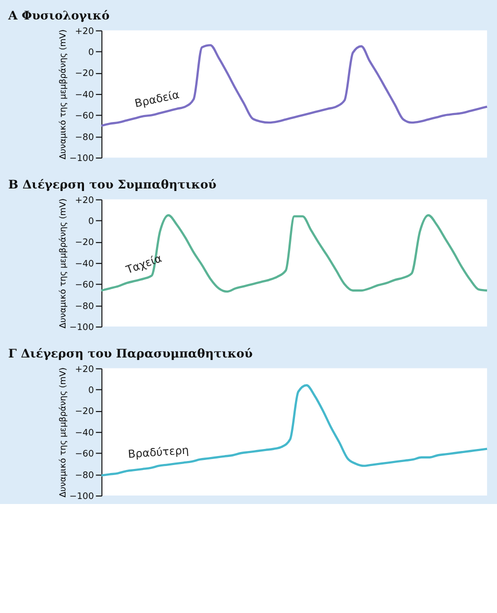 This screenshot has height=613, width=497. Describe the element at coordinates (58, 15) in the screenshot. I see `chart-title: A Φυσιολογικό` at that location.